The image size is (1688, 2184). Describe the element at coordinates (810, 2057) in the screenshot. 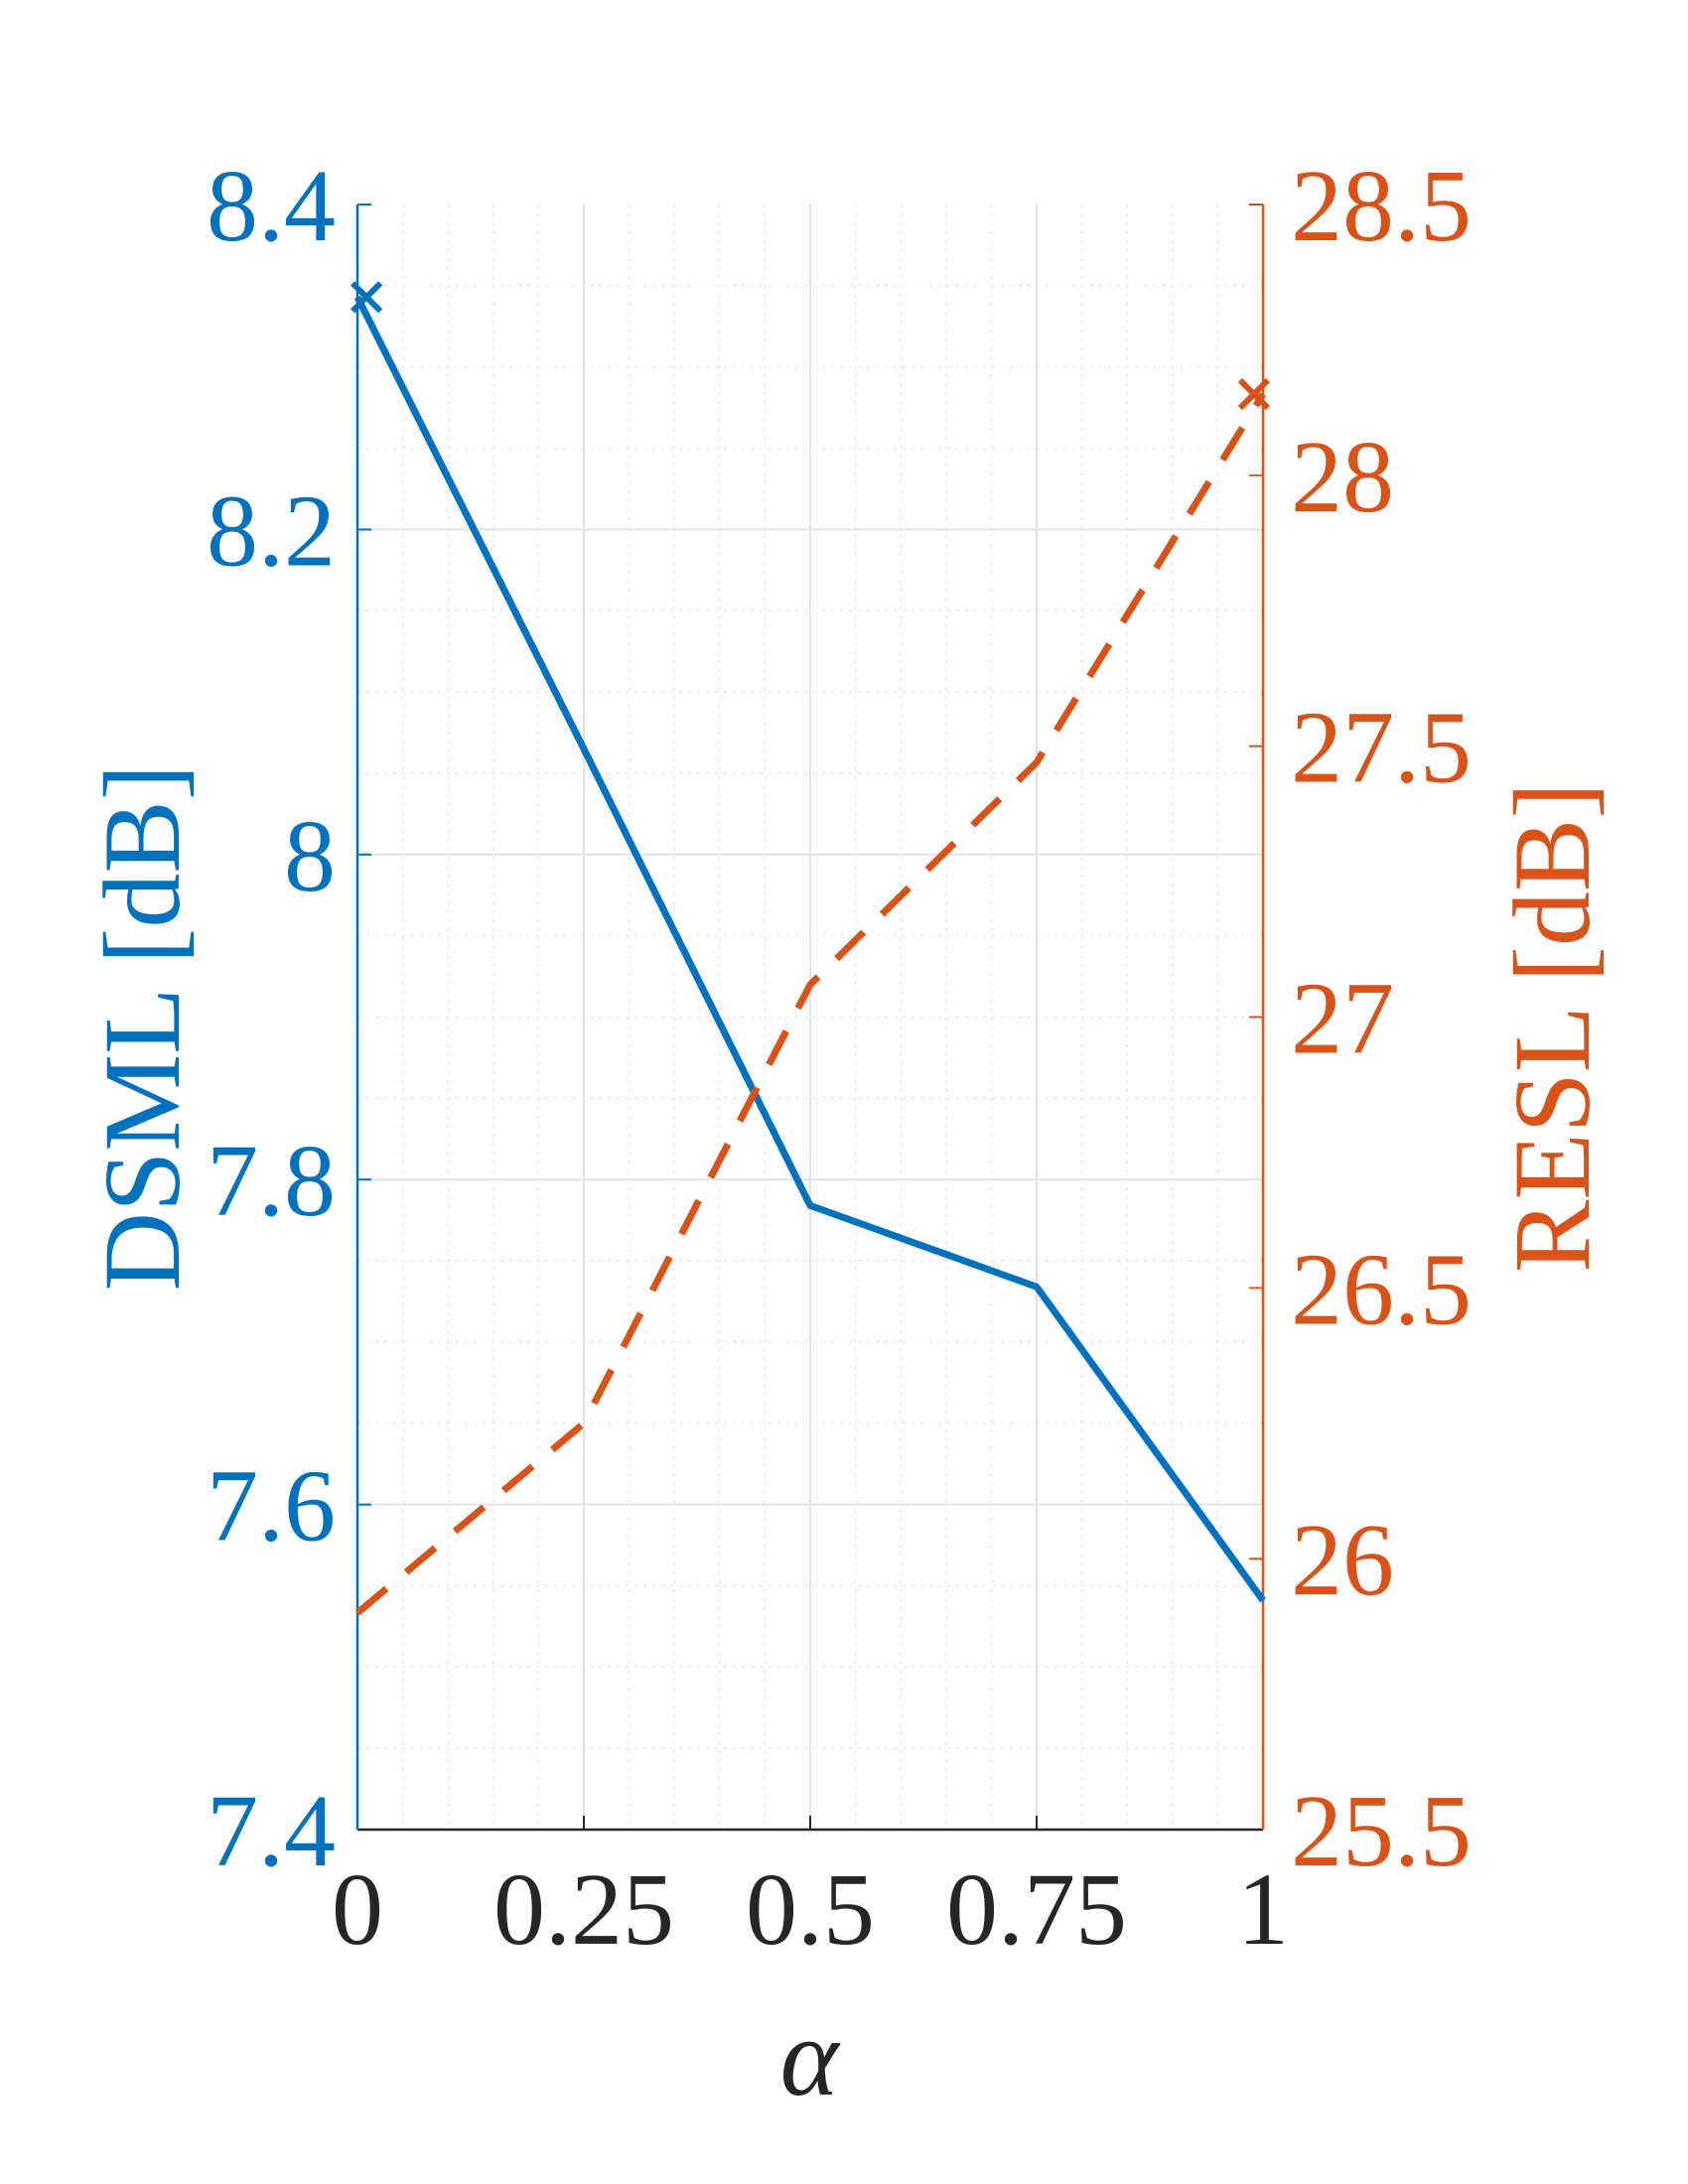

I see `x-axis-label: α` at that location.